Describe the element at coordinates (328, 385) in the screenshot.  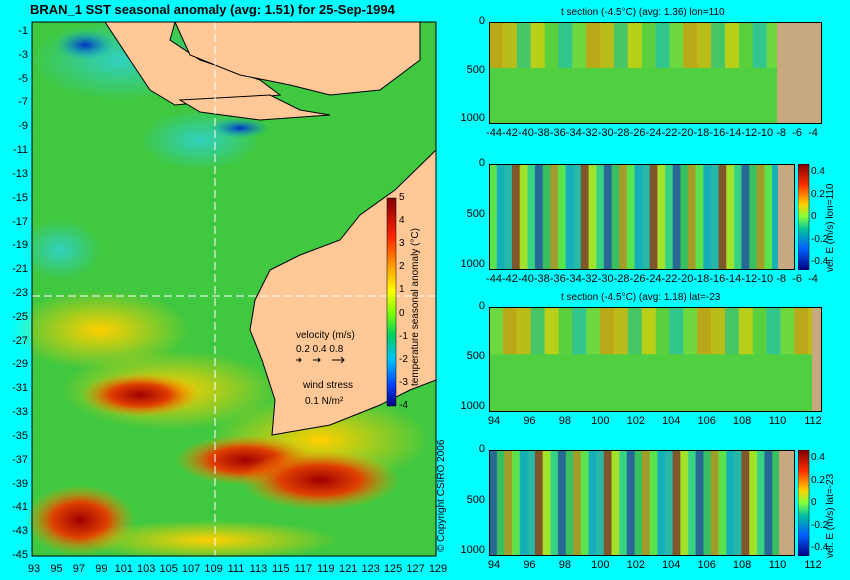
I see `wind-legend-title: wind stress` at that location.